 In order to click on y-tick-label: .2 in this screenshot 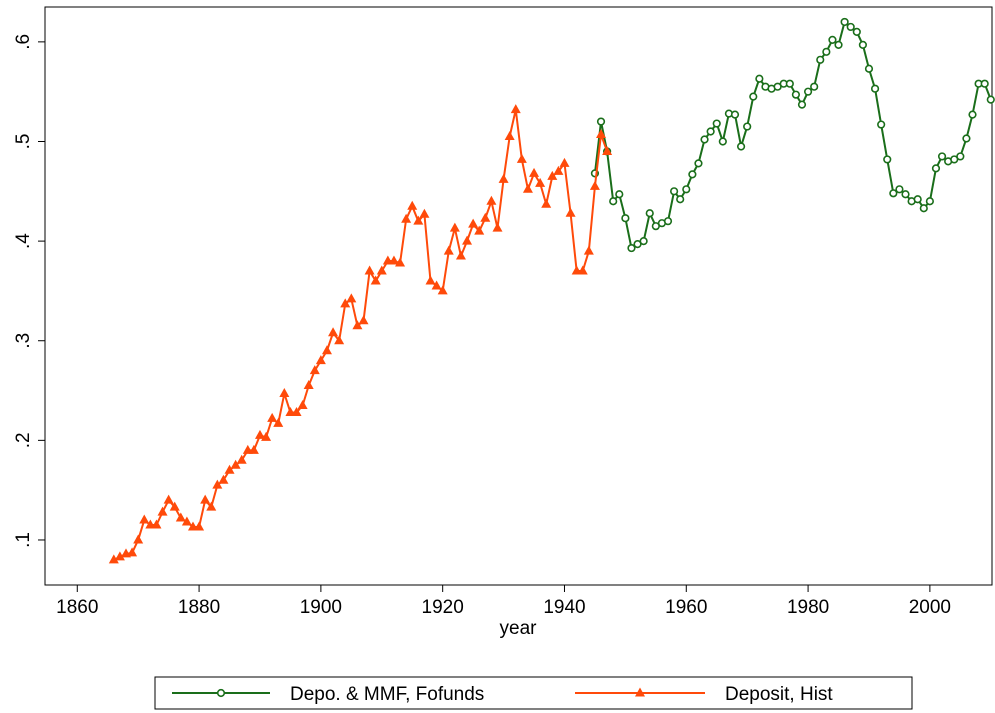, I will do `click(23, 440)`.